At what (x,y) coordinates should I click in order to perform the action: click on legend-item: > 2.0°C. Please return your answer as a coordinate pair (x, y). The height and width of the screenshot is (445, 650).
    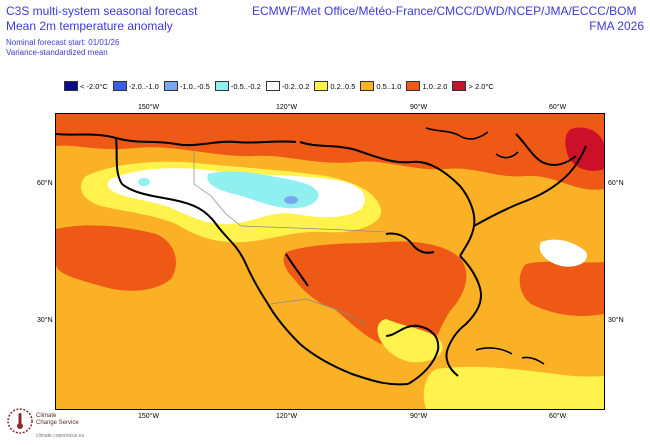
    Looking at the image, I should click on (473, 86).